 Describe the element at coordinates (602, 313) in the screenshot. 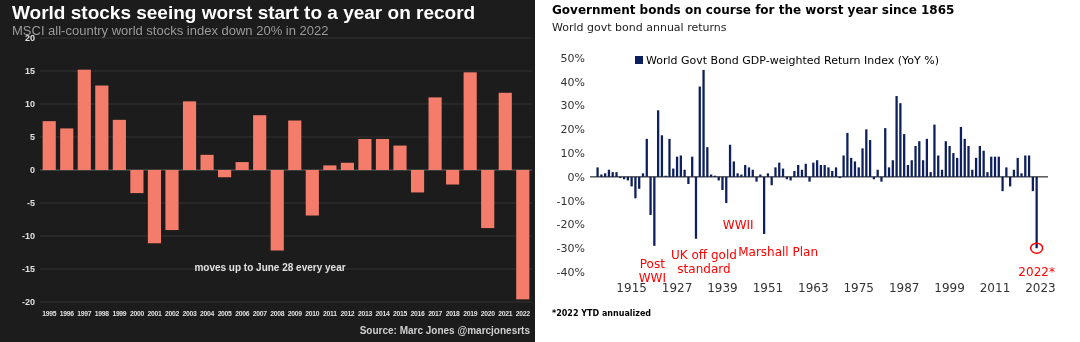

I see `text: *2022 YTD annualized` at that location.